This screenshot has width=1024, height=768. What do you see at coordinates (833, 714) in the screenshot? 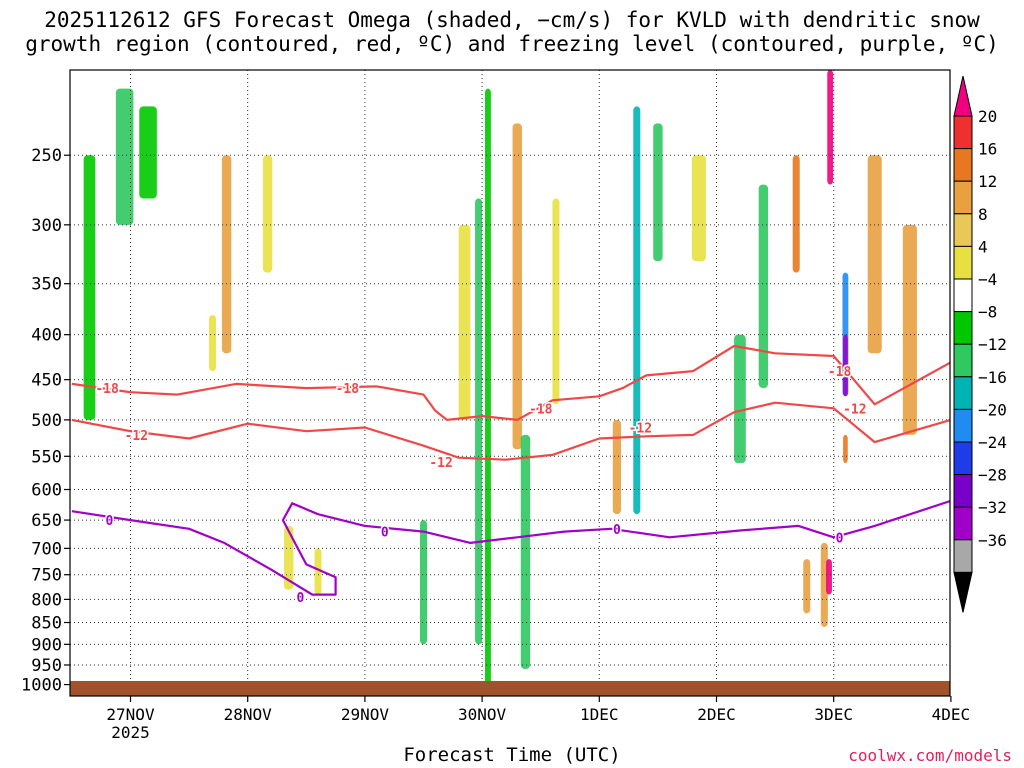
I see `x-tick-label: 3DEC` at bounding box center [833, 714].